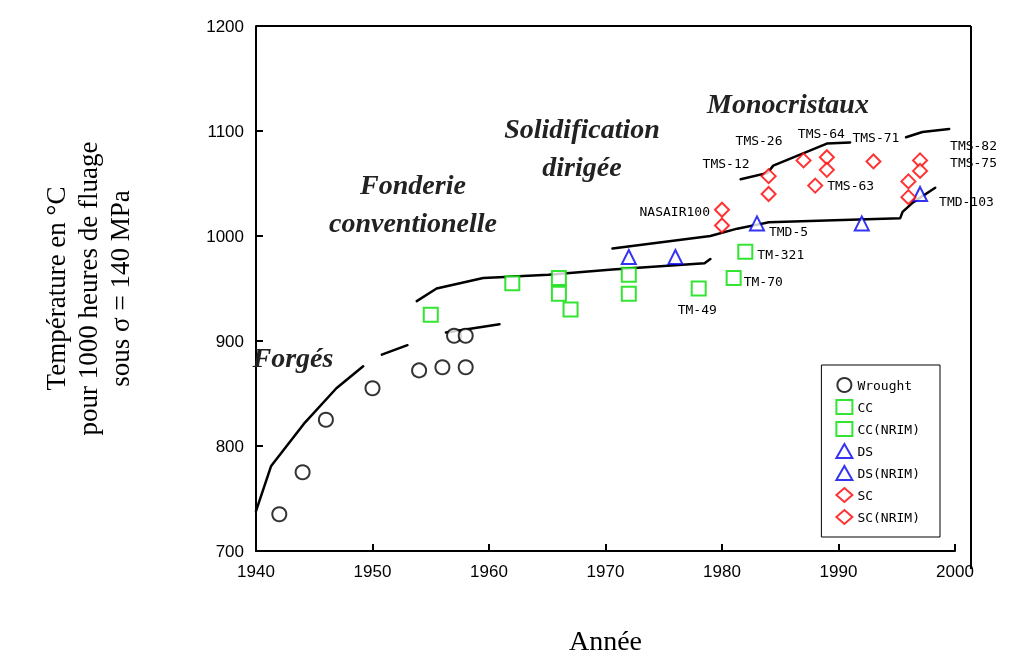  What do you see at coordinates (605, 640) in the screenshot?
I see `x-axis-title: Année` at bounding box center [605, 640].